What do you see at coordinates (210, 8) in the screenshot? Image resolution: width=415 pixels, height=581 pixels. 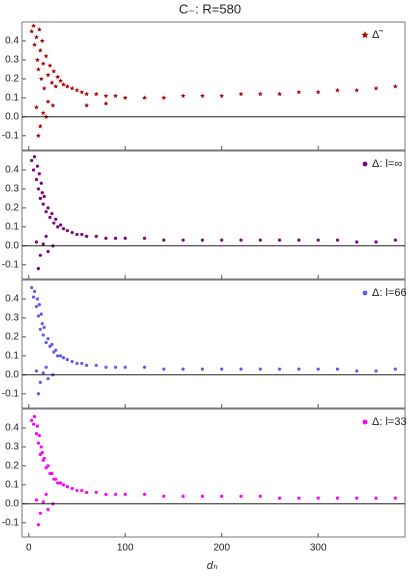 I see `chart-title: C₋: R=580` at bounding box center [210, 8].